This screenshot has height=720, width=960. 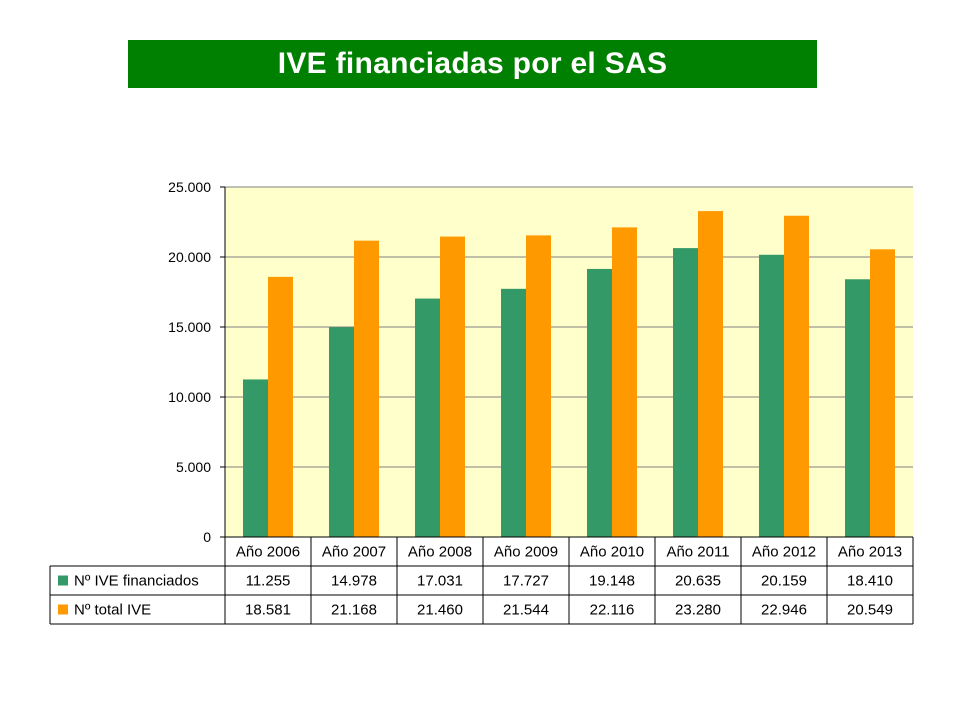 What do you see at coordinates (612, 552) in the screenshot?
I see `x-category-label: Año 2010` at bounding box center [612, 552].